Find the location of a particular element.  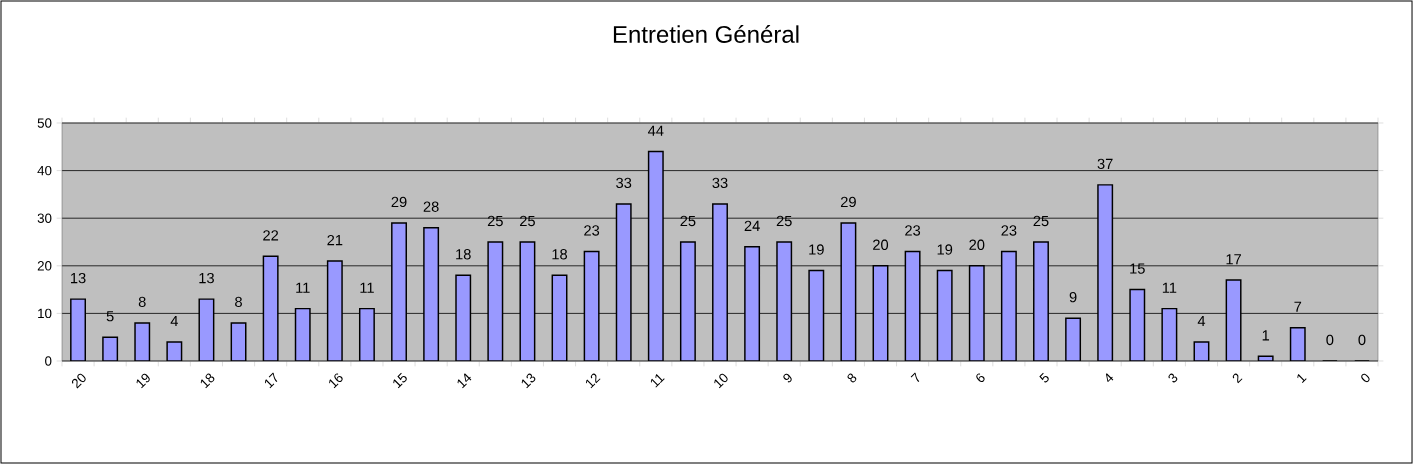

data-label: 37 is located at coordinates (1105, 164).